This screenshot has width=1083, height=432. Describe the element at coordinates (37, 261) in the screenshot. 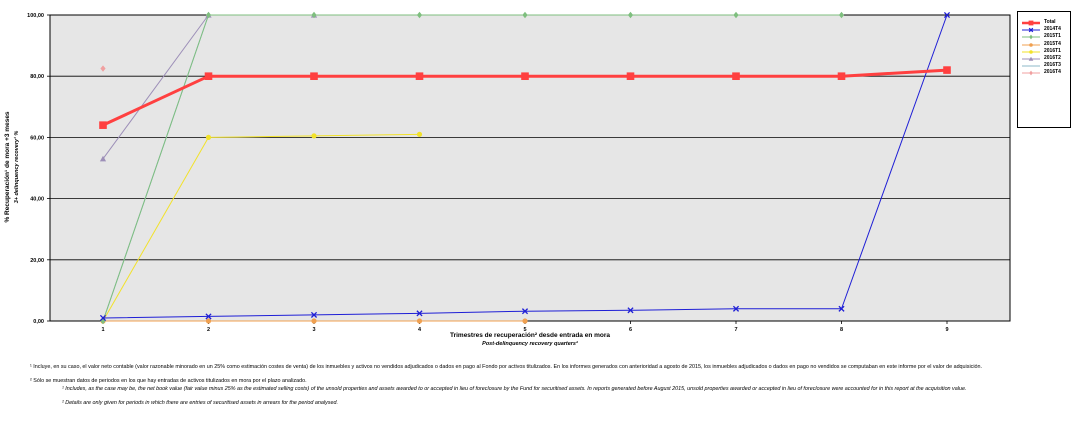

I see `y-tick-label: 20,00` at that location.